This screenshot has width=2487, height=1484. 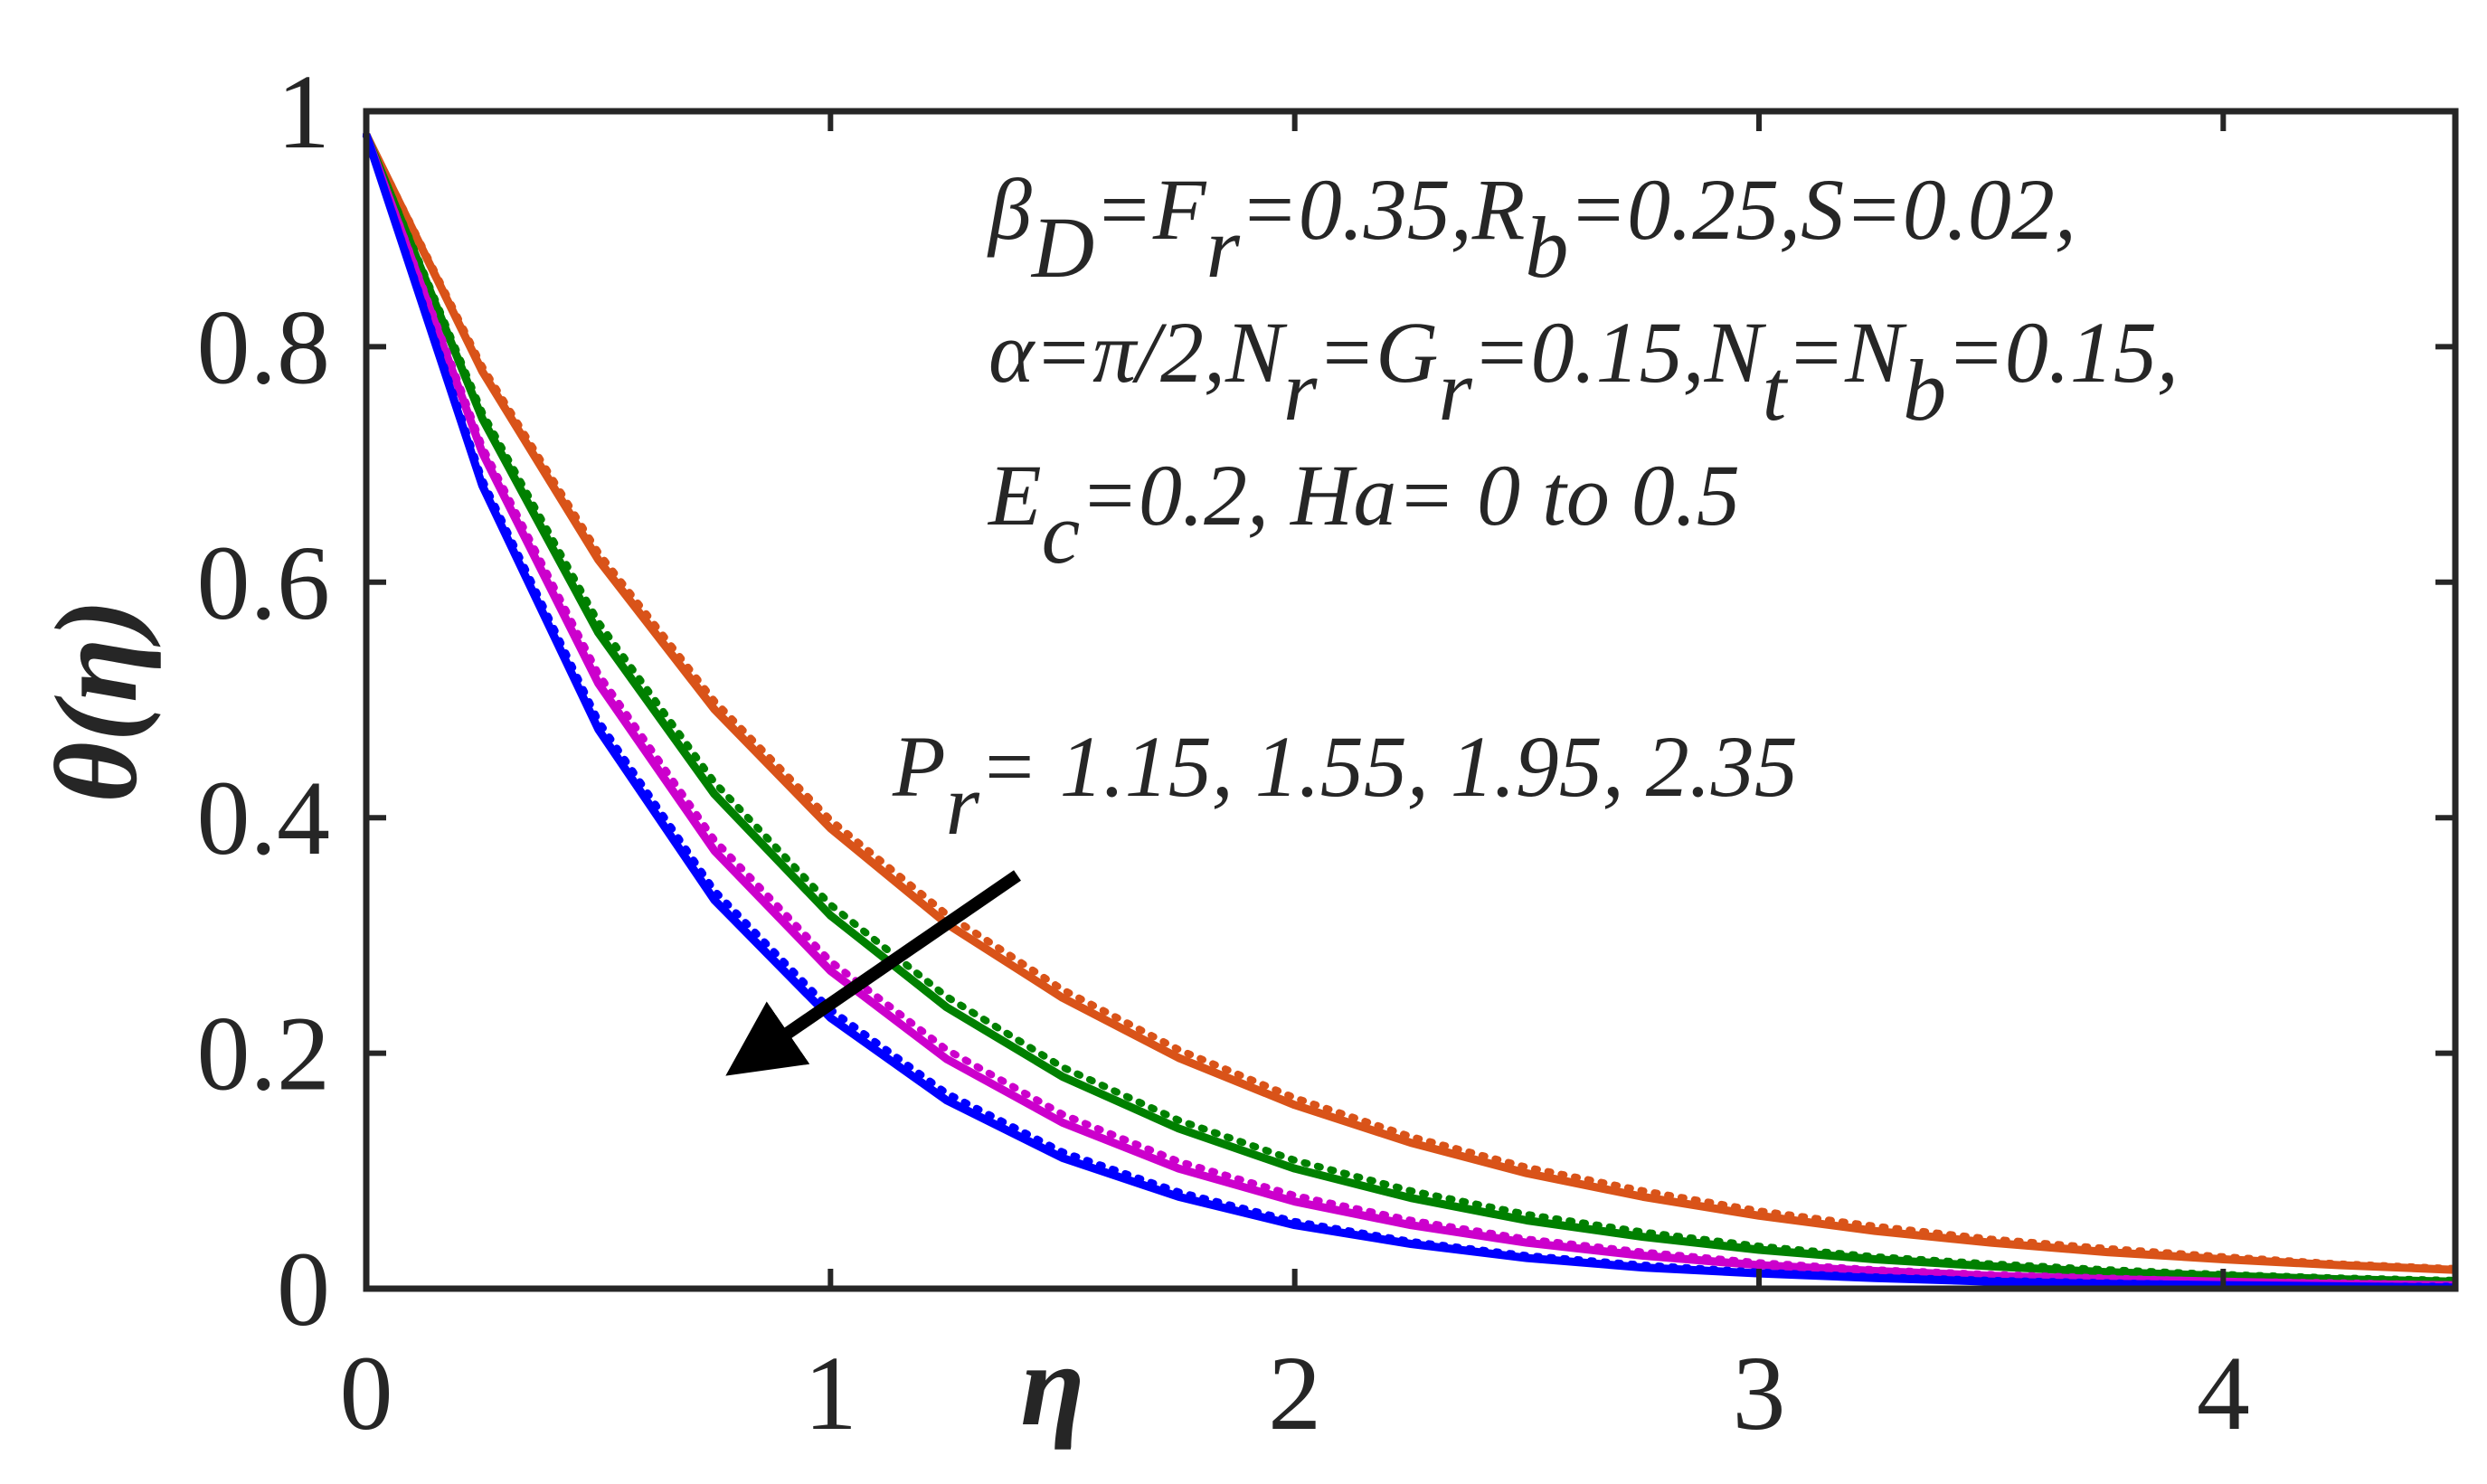 What do you see at coordinates (1150, 209) in the screenshot?
I see `annotation-text: =F` at bounding box center [1150, 209].